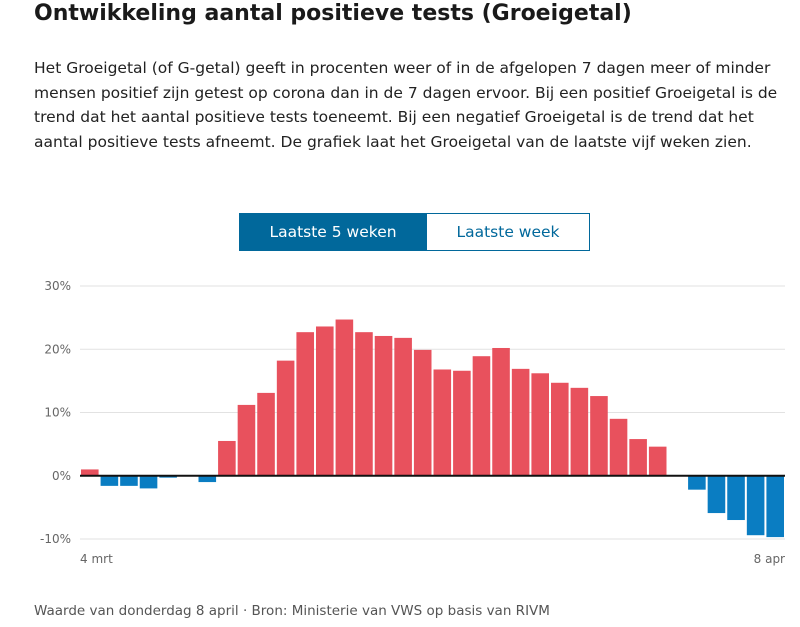 Image resolution: width=800 pixels, height=627 pixels. Describe the element at coordinates (96, 559) in the screenshot. I see `x-axis-start-label: 4 mrt` at that location.